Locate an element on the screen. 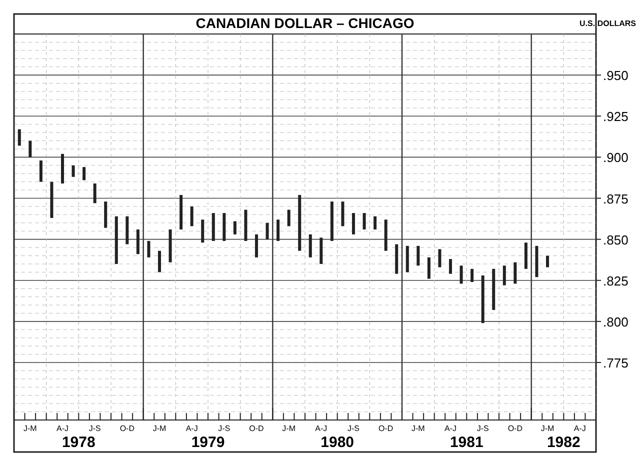  y-tick-label: .950 is located at coordinates (615, 76).